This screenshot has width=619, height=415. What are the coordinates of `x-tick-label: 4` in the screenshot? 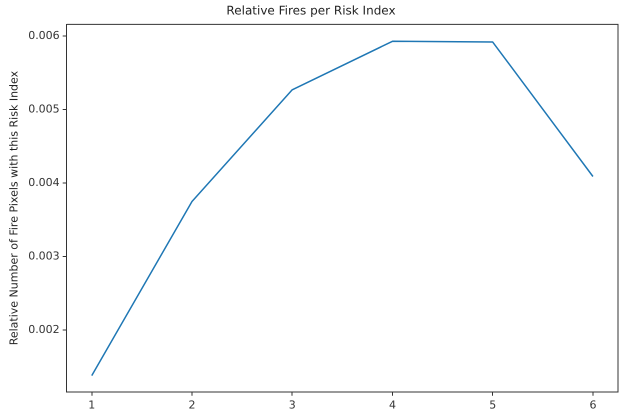 It's located at (392, 405).